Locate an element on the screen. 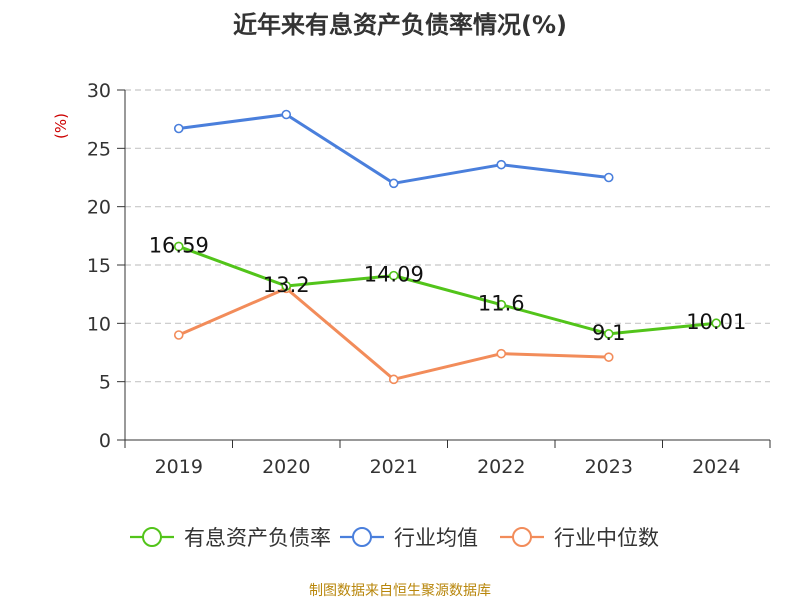 The height and width of the screenshot is (600, 800). x-tick-label: 2019 is located at coordinates (179, 467).